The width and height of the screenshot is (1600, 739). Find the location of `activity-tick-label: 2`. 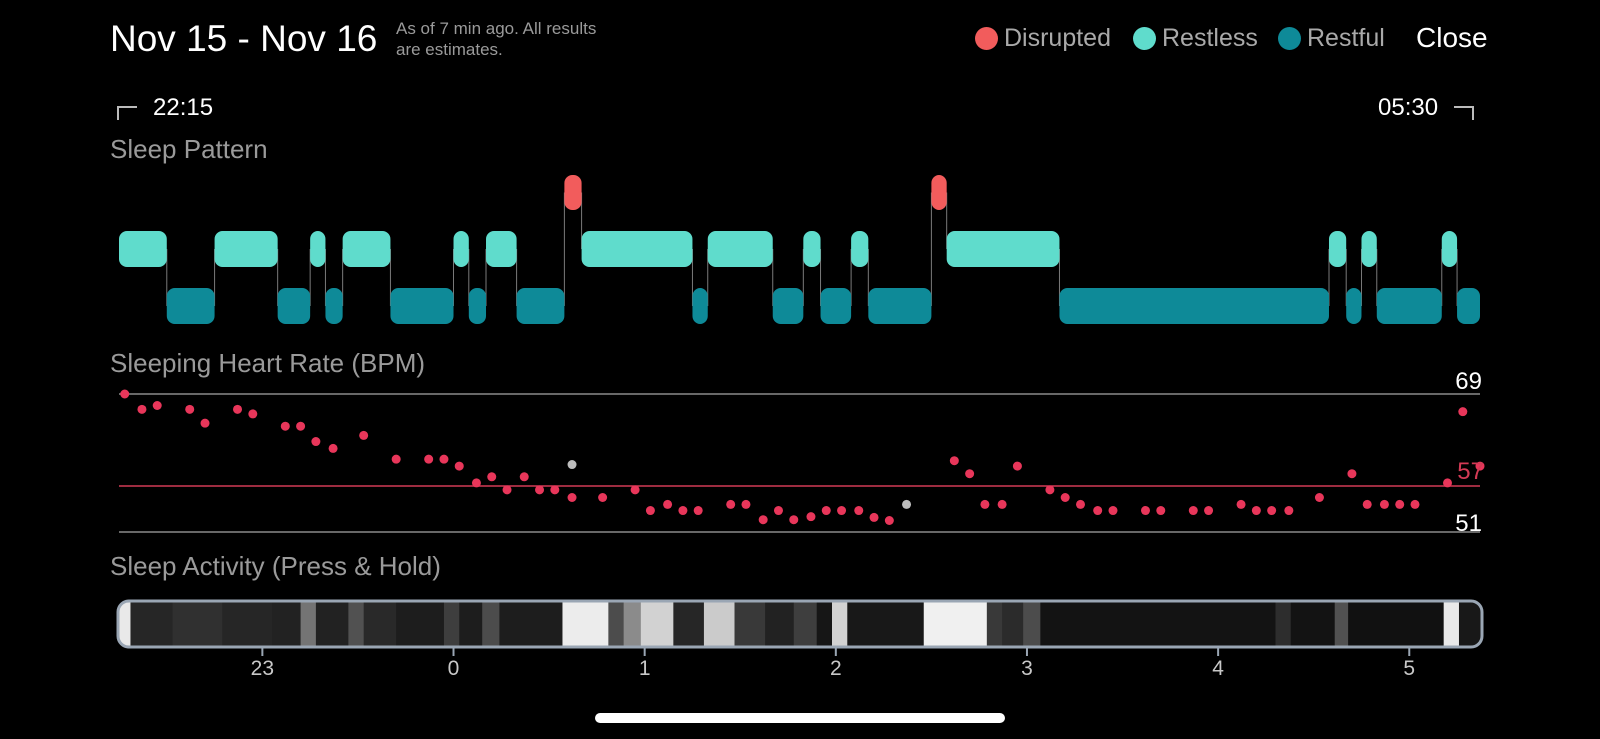

activity-tick-label: 2 is located at coordinates (836, 668).